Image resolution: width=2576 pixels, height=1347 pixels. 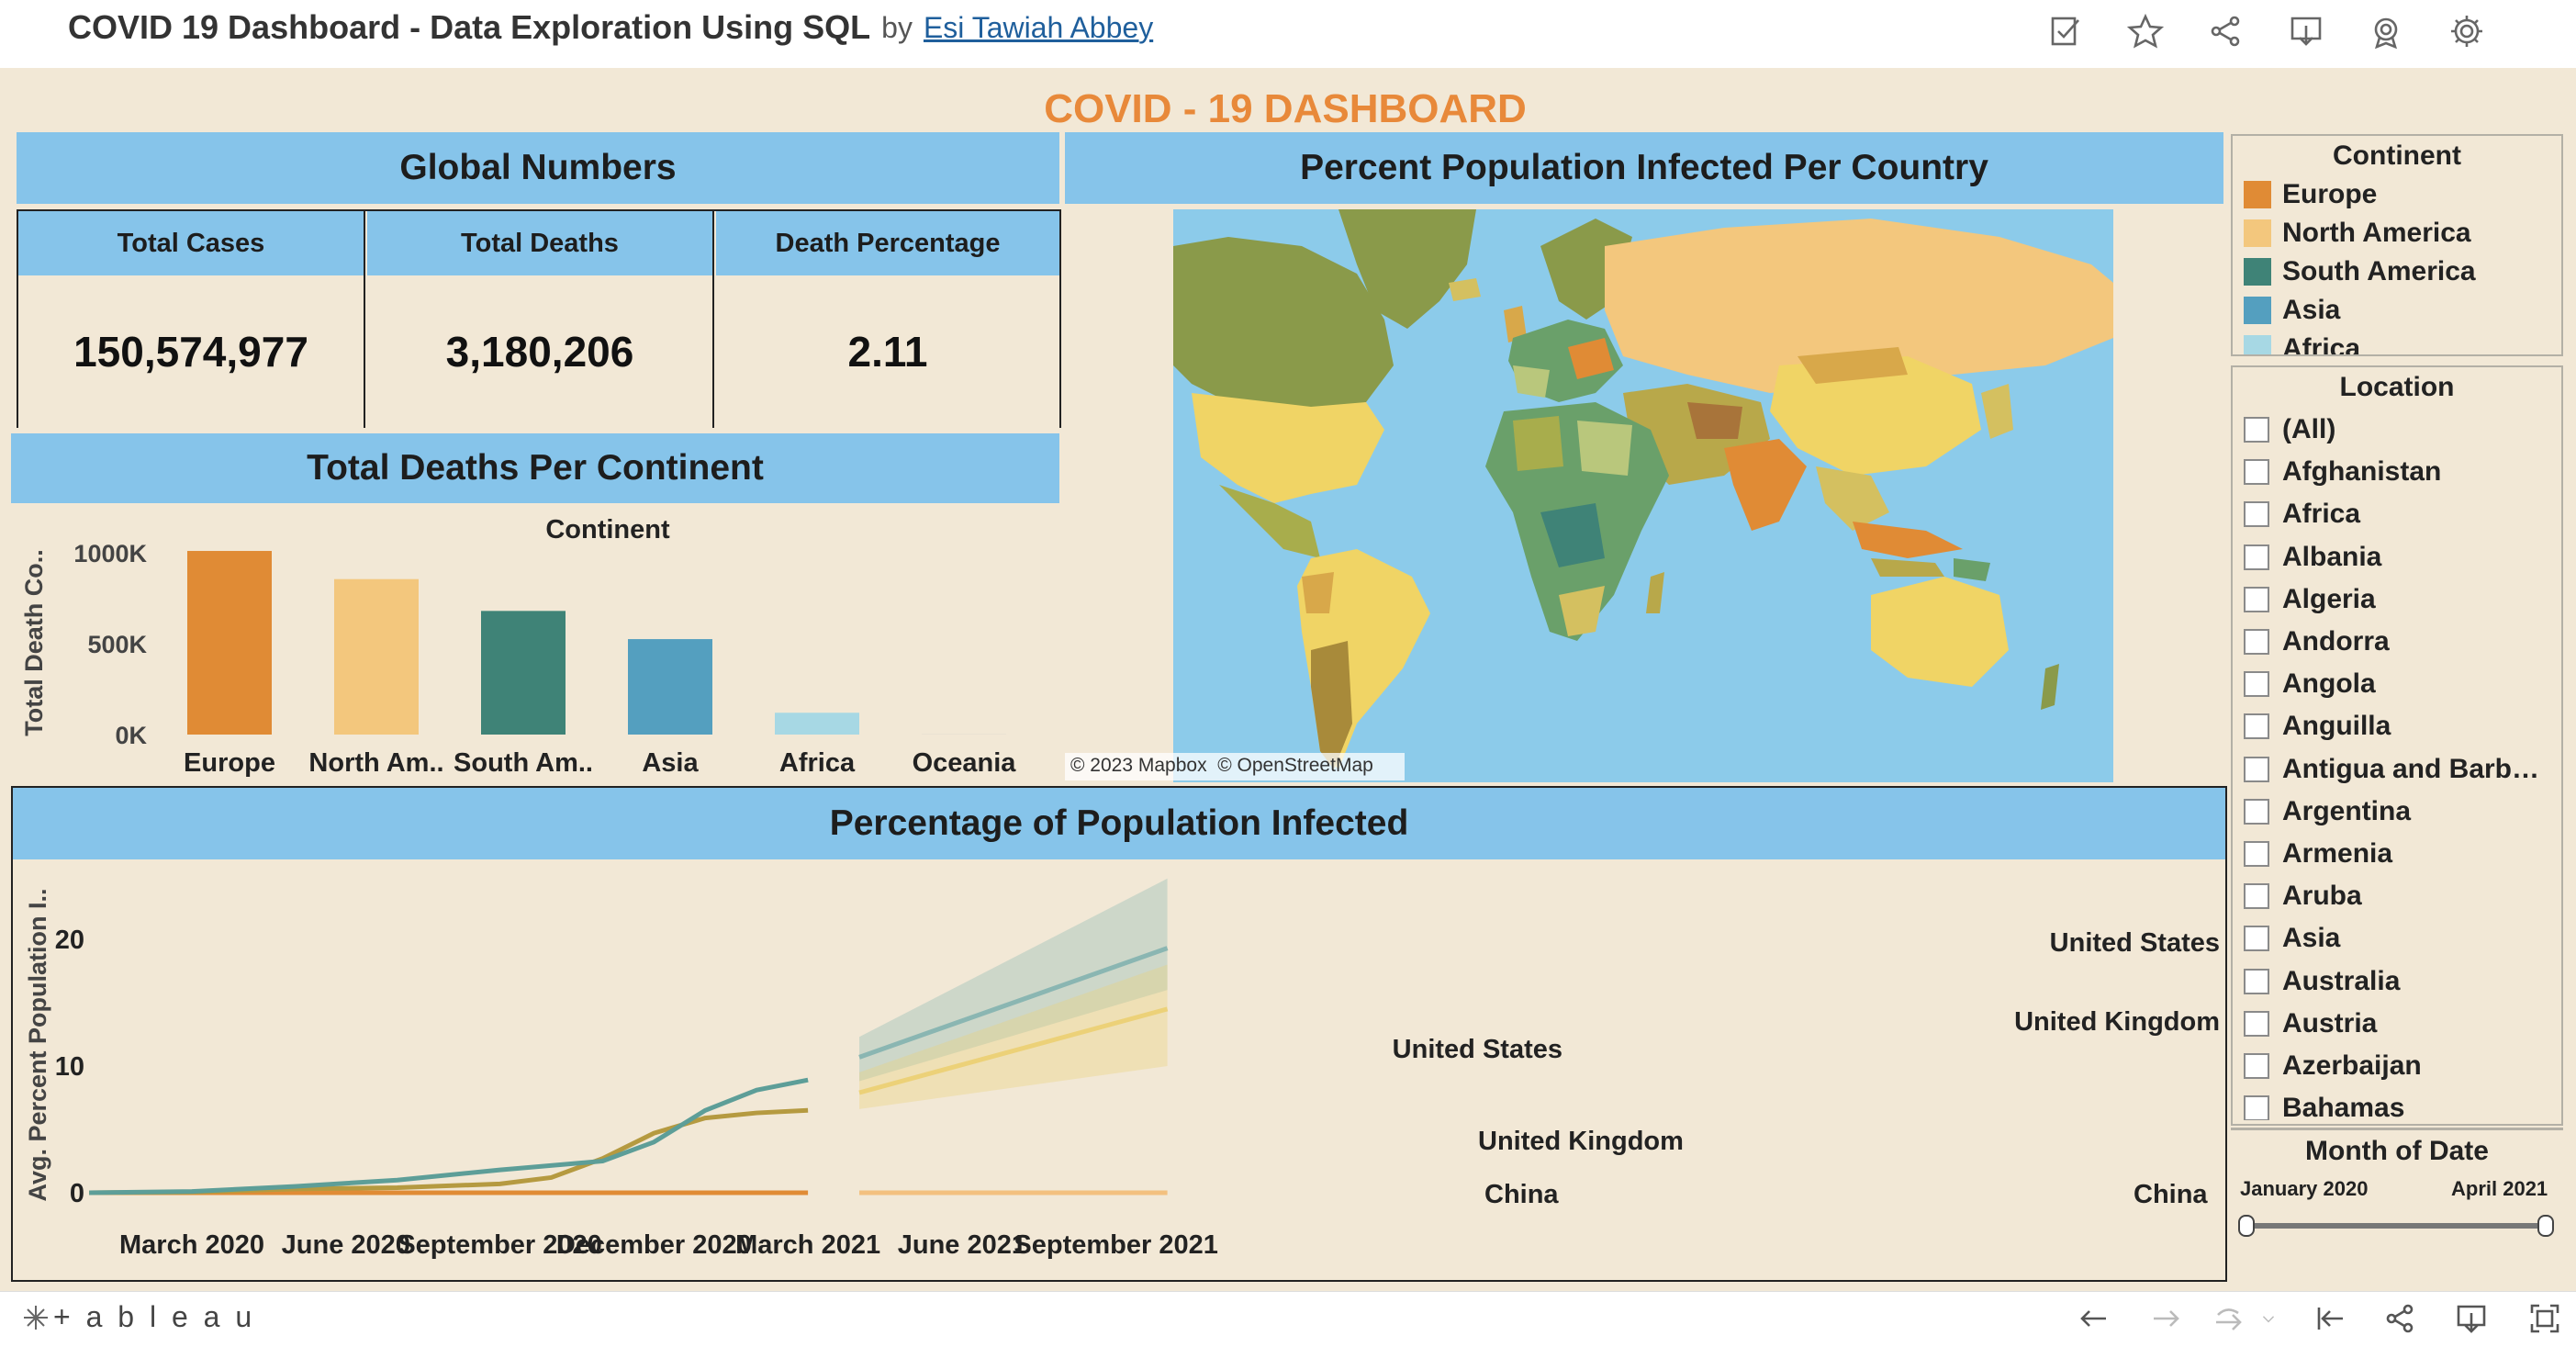 What do you see at coordinates (670, 763) in the screenshot?
I see `bar-category-label: Asia` at bounding box center [670, 763].